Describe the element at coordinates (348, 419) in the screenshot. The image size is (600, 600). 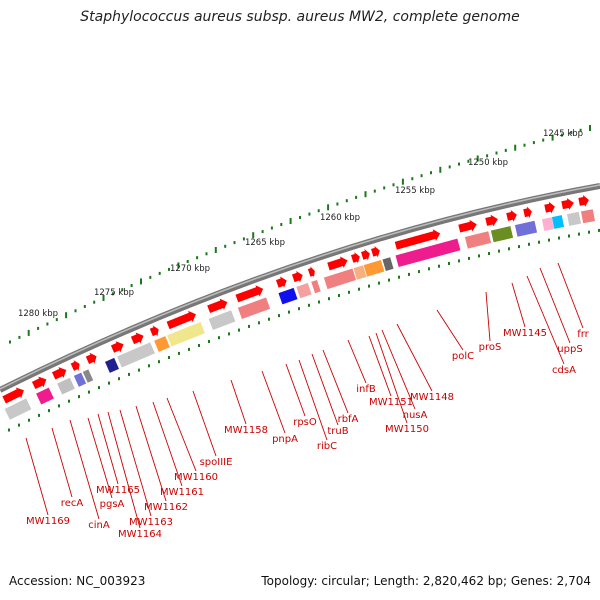
I see `gene-label: rbfA` at that location.